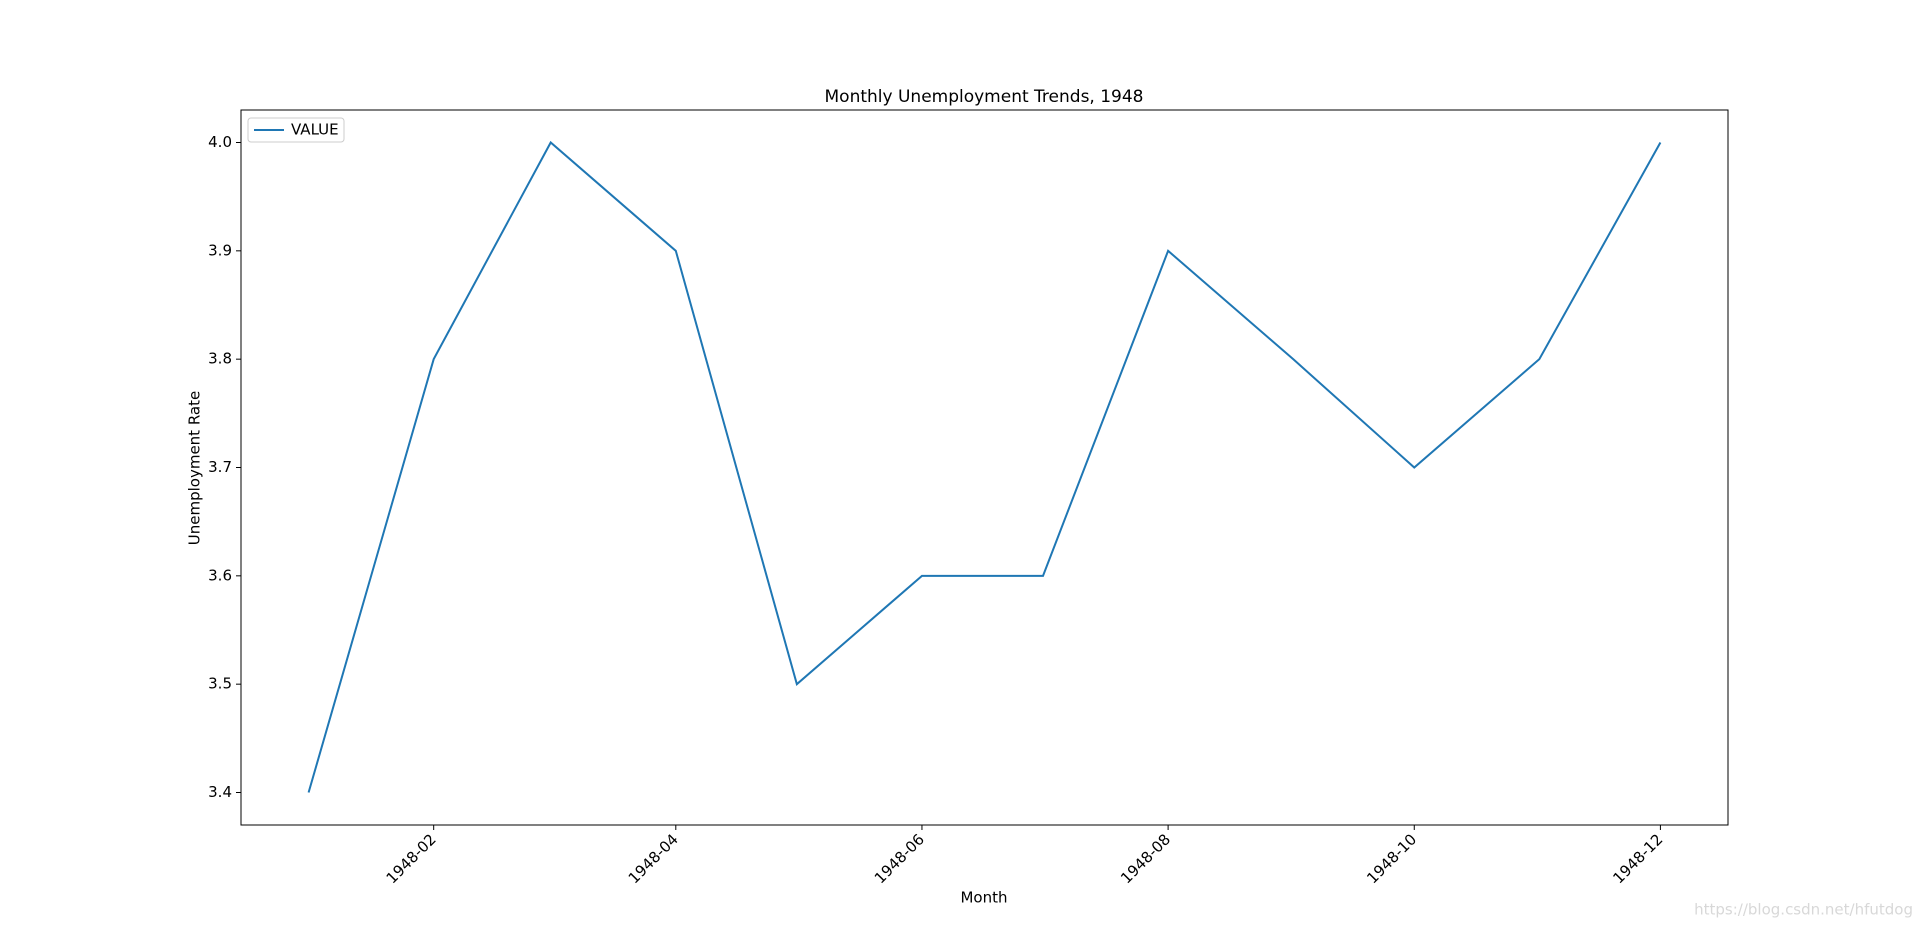  Describe the element at coordinates (1145, 858) in the screenshot. I see `x-tick-label: 1948-08` at that location.